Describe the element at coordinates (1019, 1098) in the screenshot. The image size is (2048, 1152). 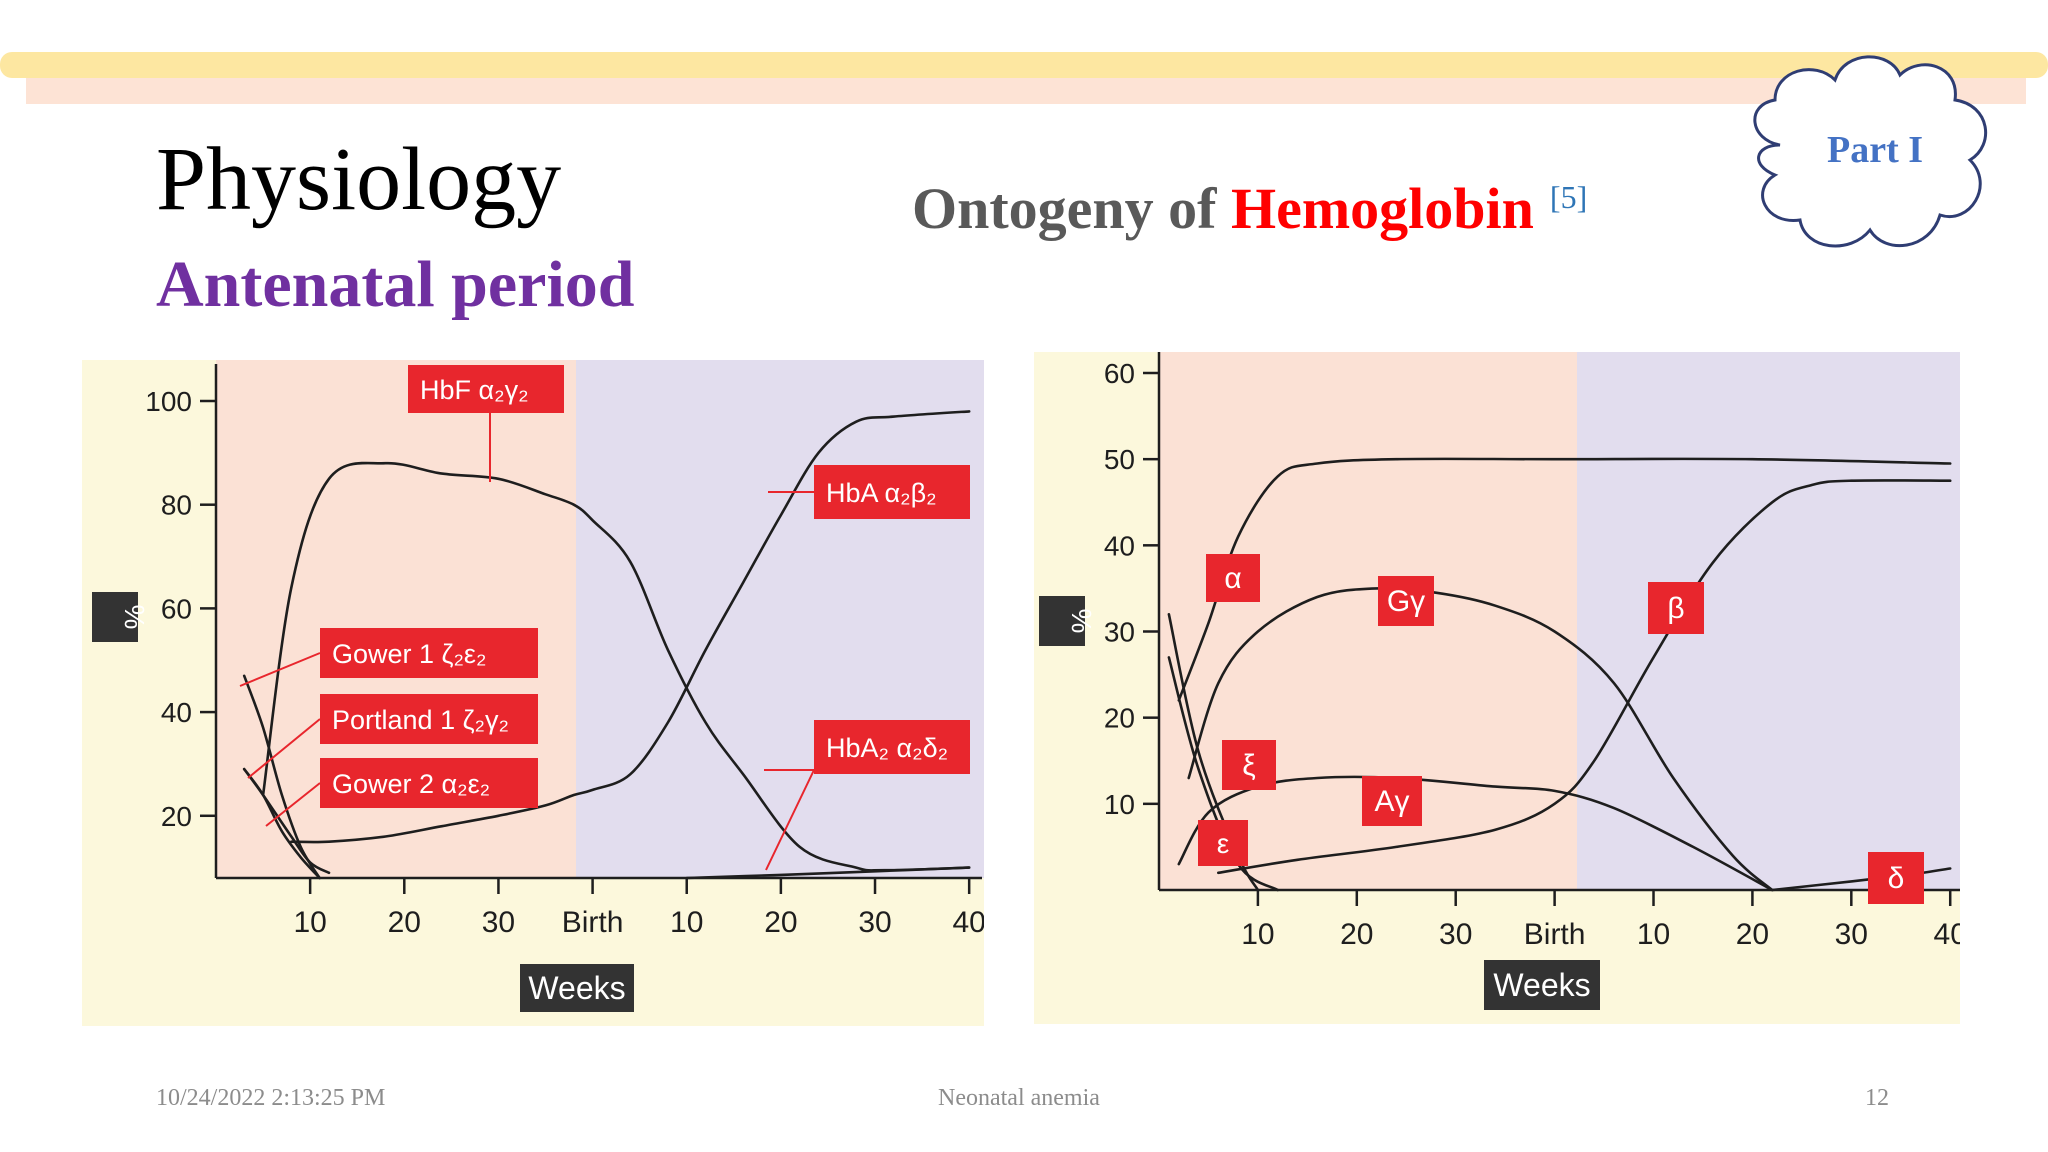
I see `footer-title: Neonatal anemia` at that location.